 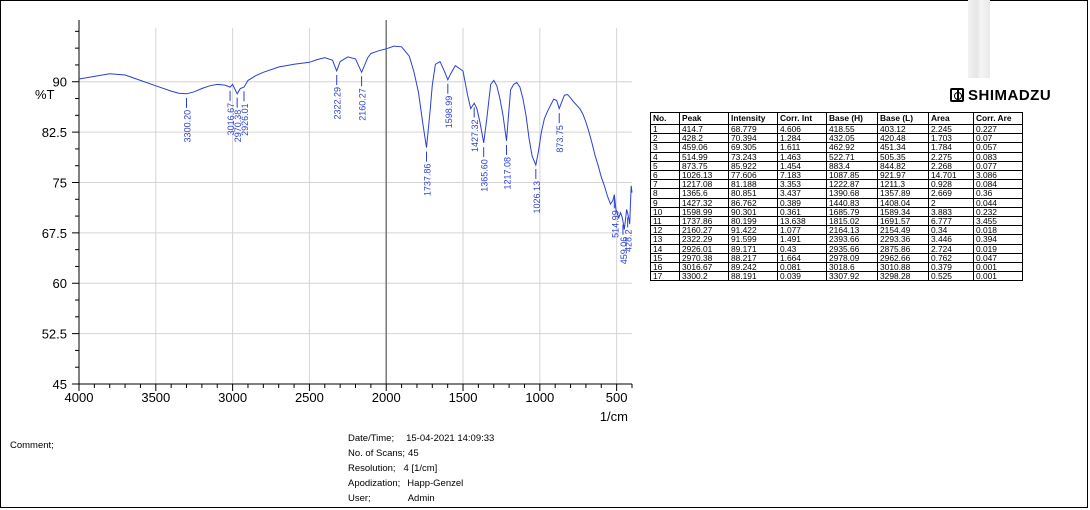 What do you see at coordinates (617, 397) in the screenshot?
I see `x-tick-label: 500` at bounding box center [617, 397].